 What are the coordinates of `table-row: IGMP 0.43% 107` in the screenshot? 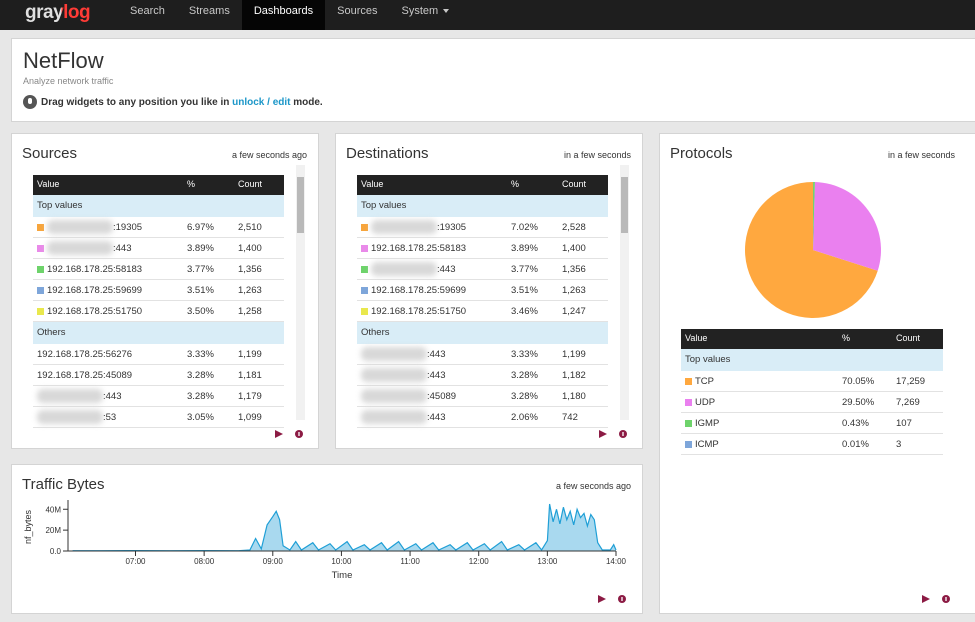 It's located at (812, 423).